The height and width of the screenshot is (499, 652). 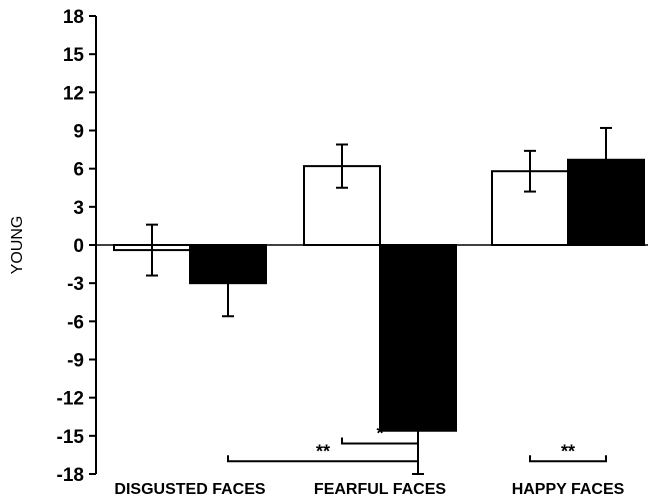 I want to click on y-tick-label: 12, so click(x=73, y=93).